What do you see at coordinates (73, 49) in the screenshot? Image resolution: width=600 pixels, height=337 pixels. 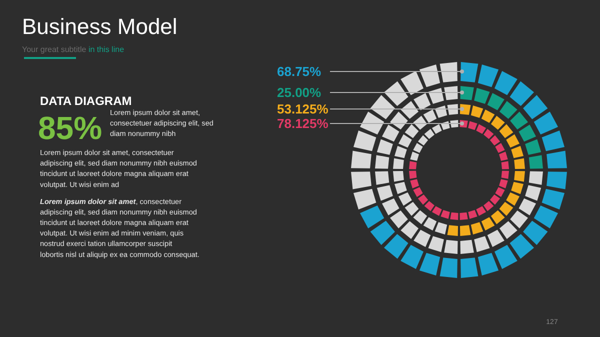 I see `text: Your great subtitle in this line` at bounding box center [73, 49].